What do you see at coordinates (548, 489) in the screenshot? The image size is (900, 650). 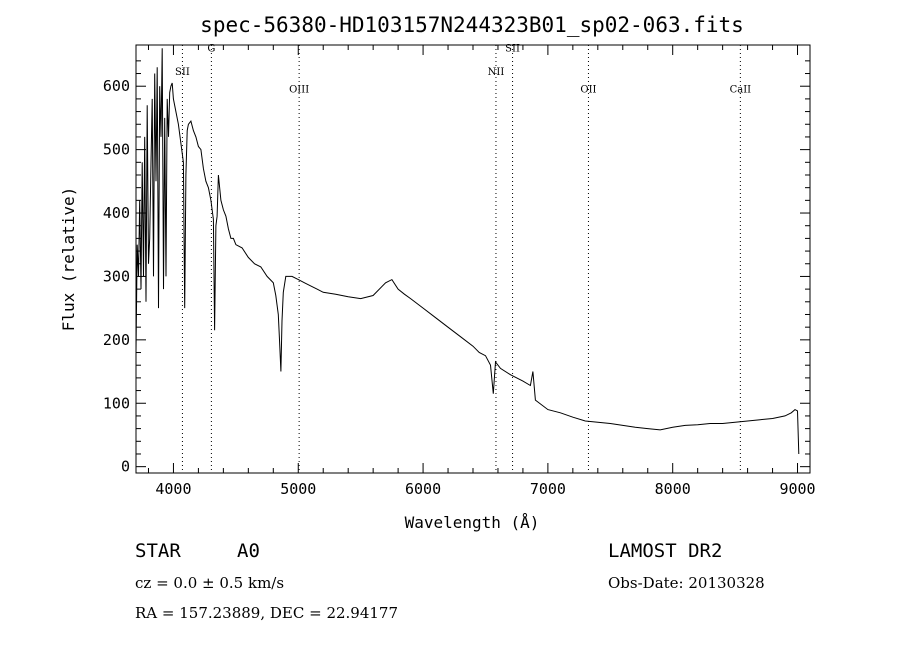 I see `x-tick-label: 7000` at bounding box center [548, 489].